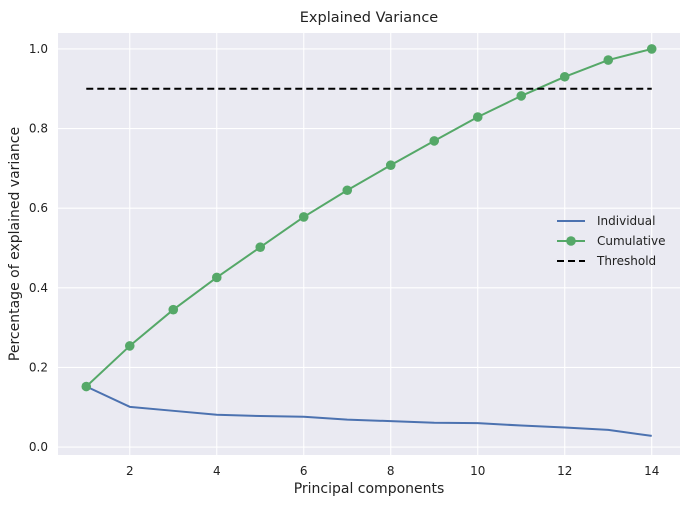 This screenshot has width=688, height=505. What do you see at coordinates (369, 18) in the screenshot?
I see `chart-title: Explained Variance` at bounding box center [369, 18].